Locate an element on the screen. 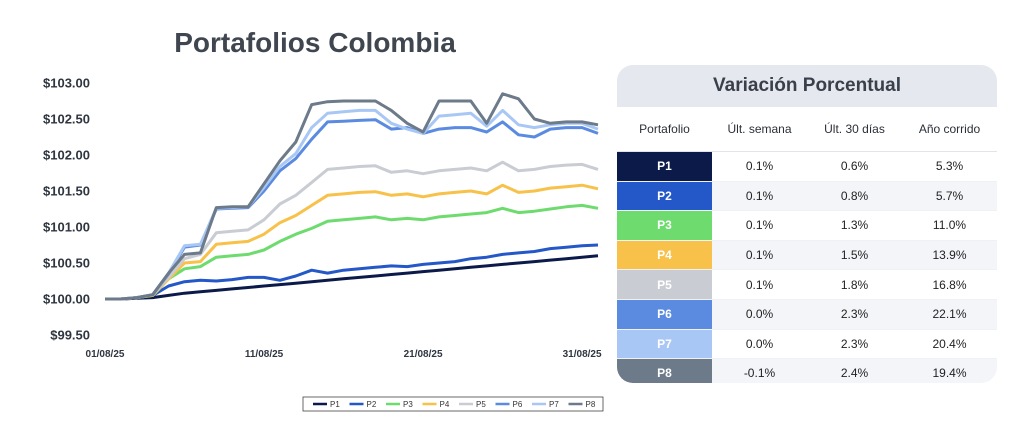  x-tick-label: 11/08/25 is located at coordinates (264, 354).